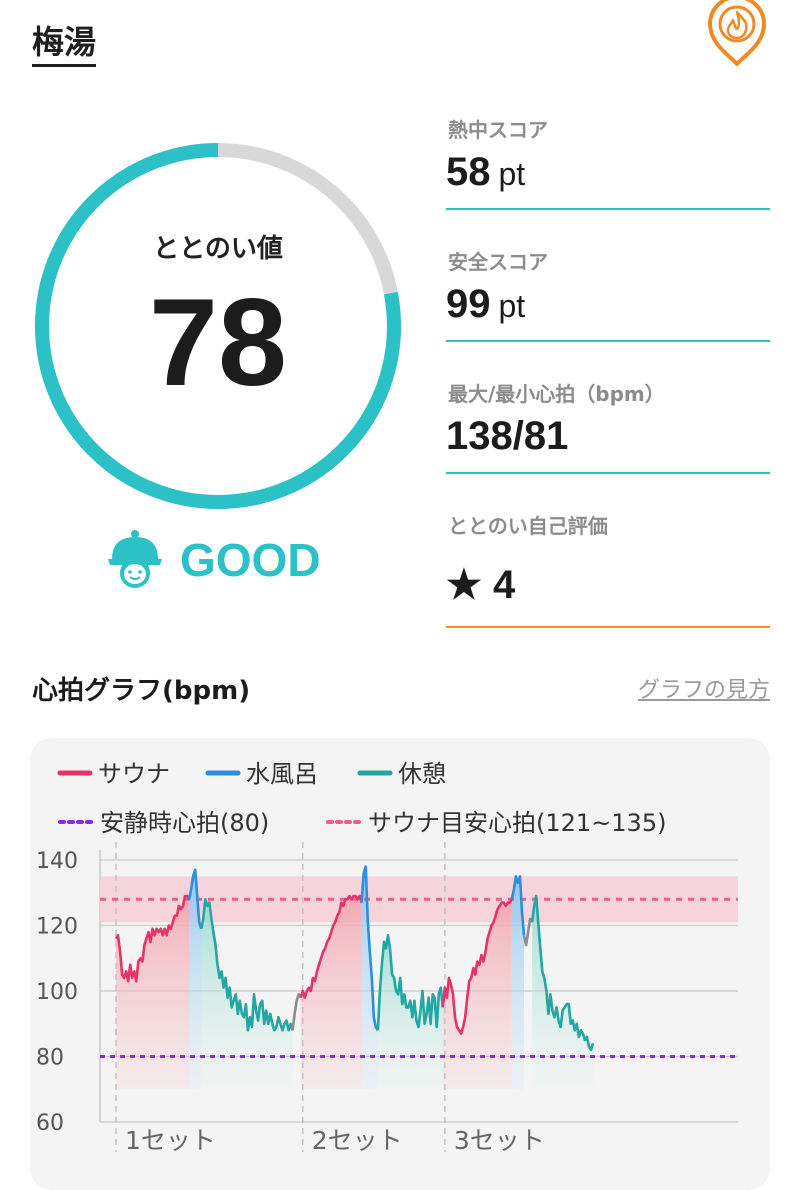 This screenshot has height=1190, width=800. What do you see at coordinates (184, 823) in the screenshot?
I see `legend-label: 安静時心拍(80)` at bounding box center [184, 823].